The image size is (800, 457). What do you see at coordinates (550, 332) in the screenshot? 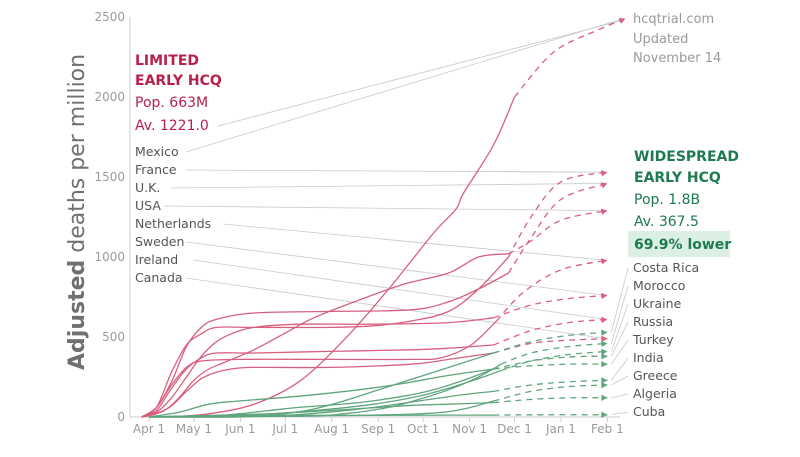
I see `series-projection-ireland` at bounding box center [550, 332].